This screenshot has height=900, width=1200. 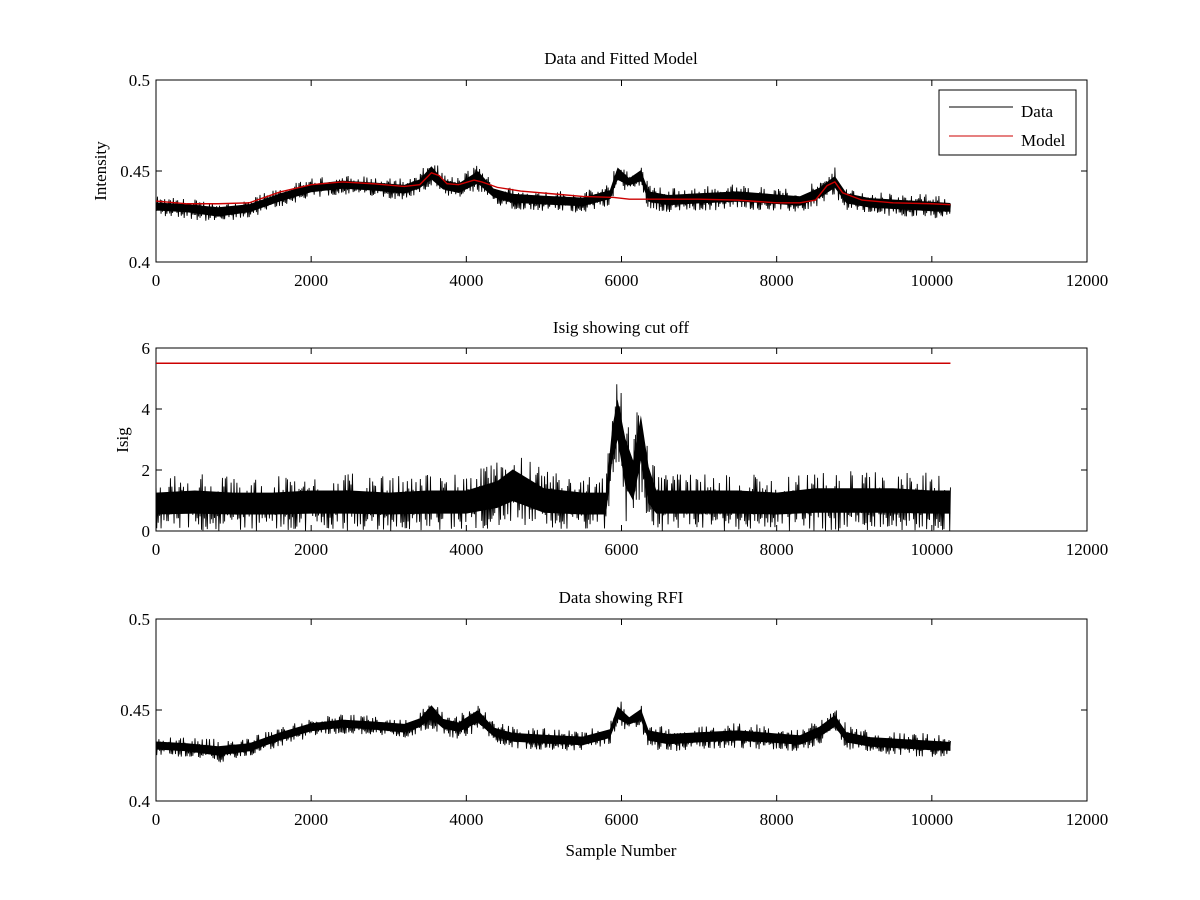 What do you see at coordinates (621, 597) in the screenshot?
I see `chart-title: Data showing RFI` at bounding box center [621, 597].